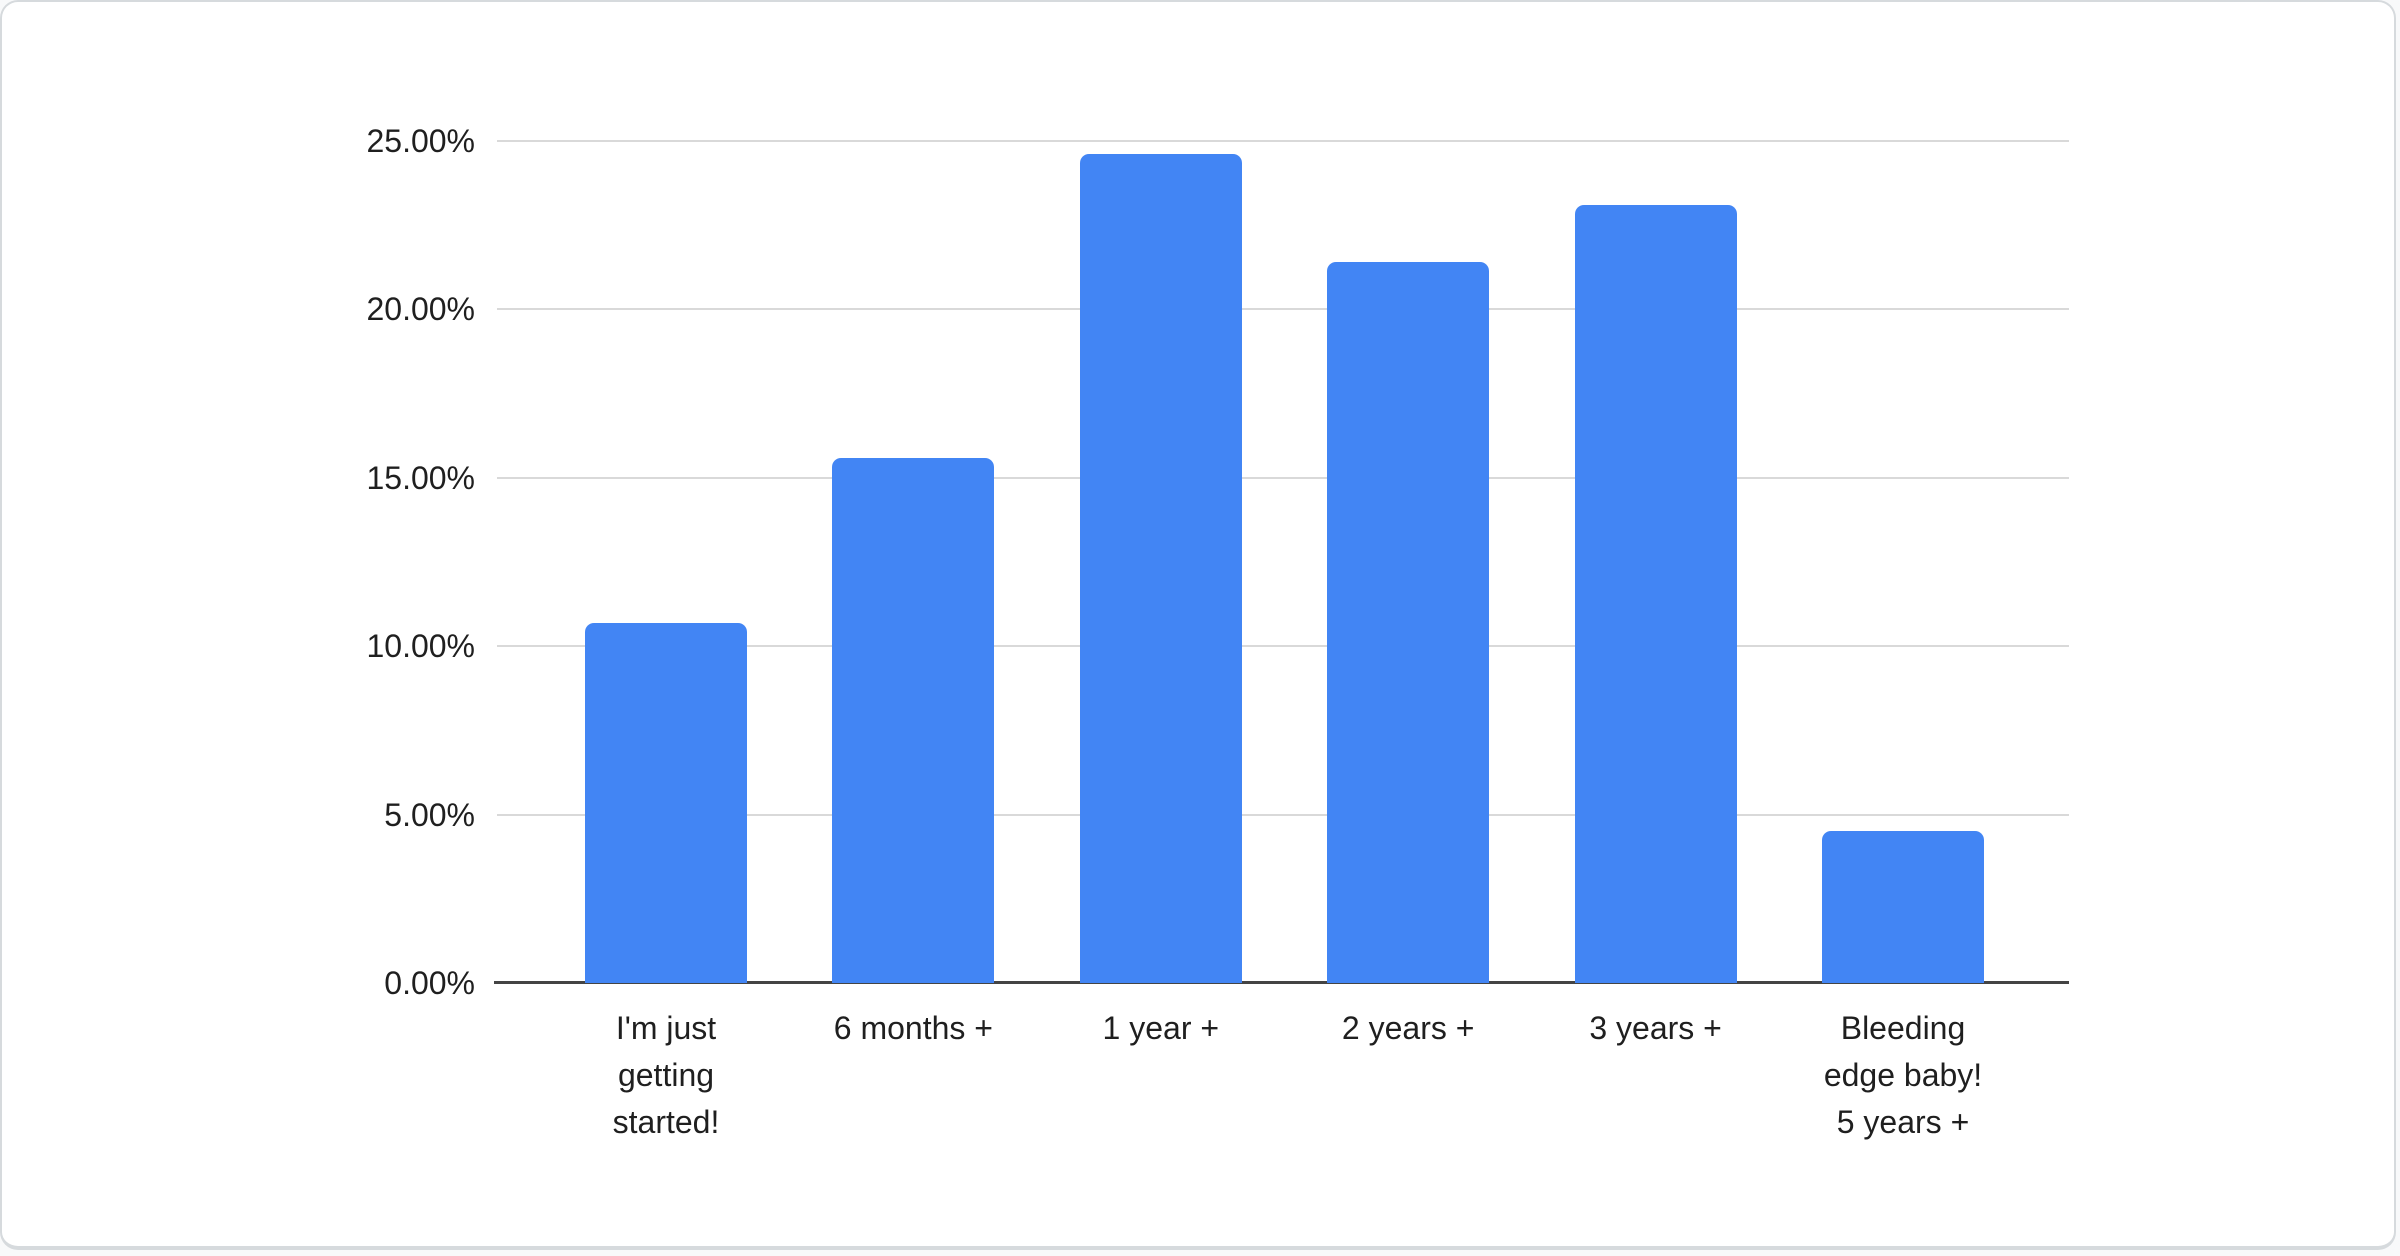 This screenshot has height=1256, width=2400. I want to click on x-axis-label-1-year: 1 year +, so click(1161, 1028).